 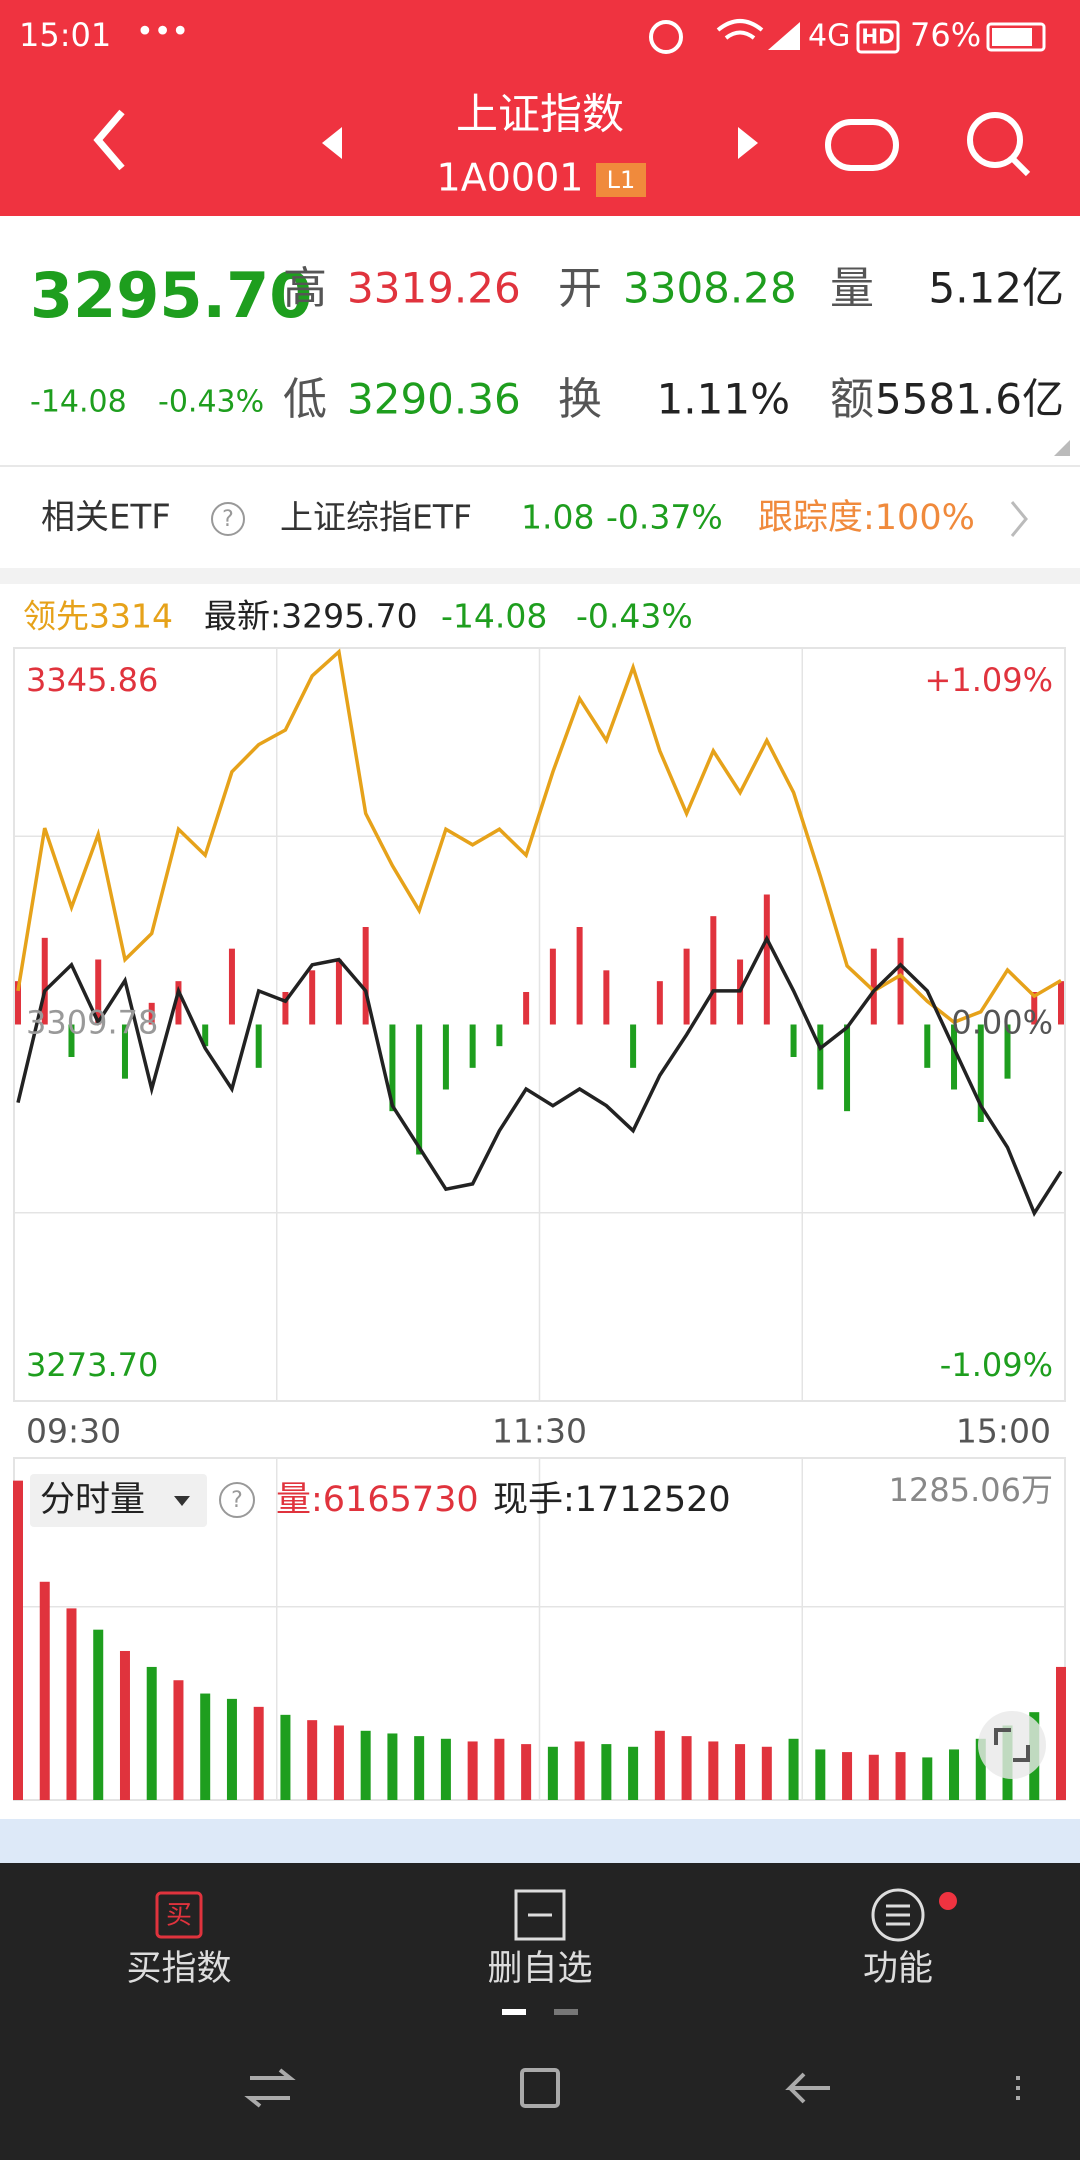 What do you see at coordinates (996, 288) in the screenshot?
I see `volume: 5.12亿` at bounding box center [996, 288].